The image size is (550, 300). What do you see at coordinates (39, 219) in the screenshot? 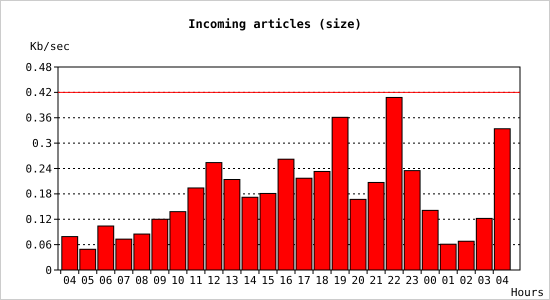
I see `y-tick-label: 0.12` at bounding box center [39, 219].